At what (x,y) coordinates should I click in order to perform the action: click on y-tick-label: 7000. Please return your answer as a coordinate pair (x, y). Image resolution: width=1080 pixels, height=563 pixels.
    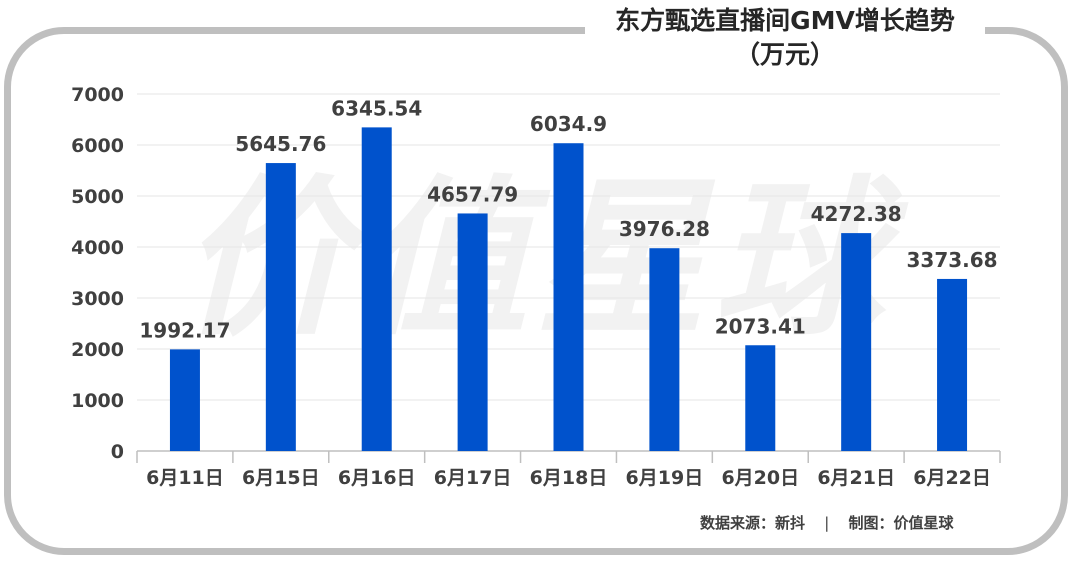
    Looking at the image, I should click on (97, 95).